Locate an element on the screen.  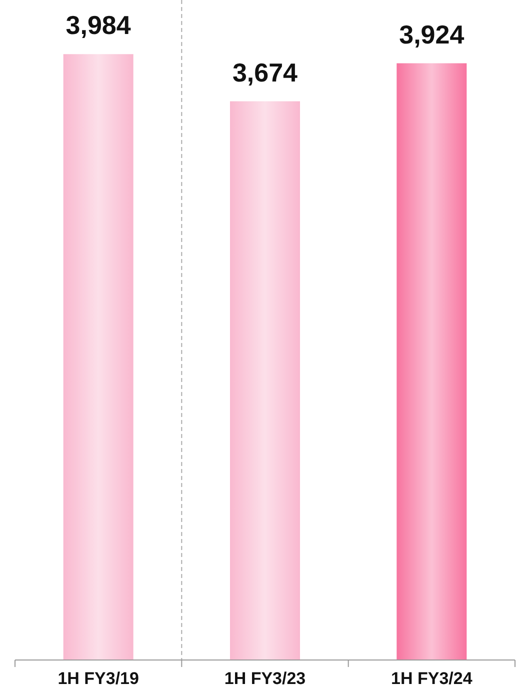
x-tick-label: 1H FY3/19 is located at coordinates (98, 678).